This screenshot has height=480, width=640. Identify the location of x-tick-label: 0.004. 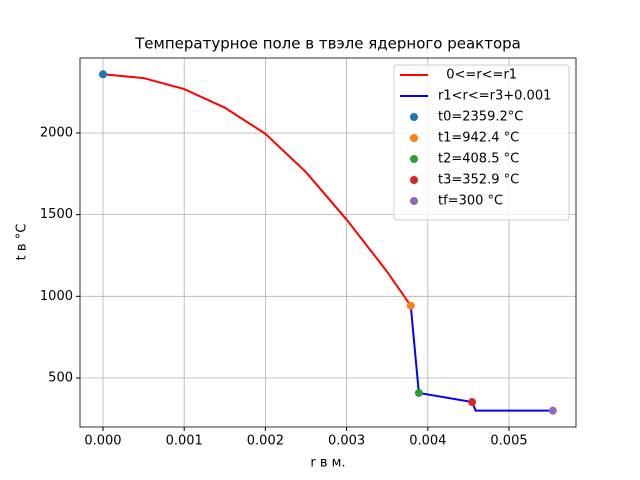
(427, 441).